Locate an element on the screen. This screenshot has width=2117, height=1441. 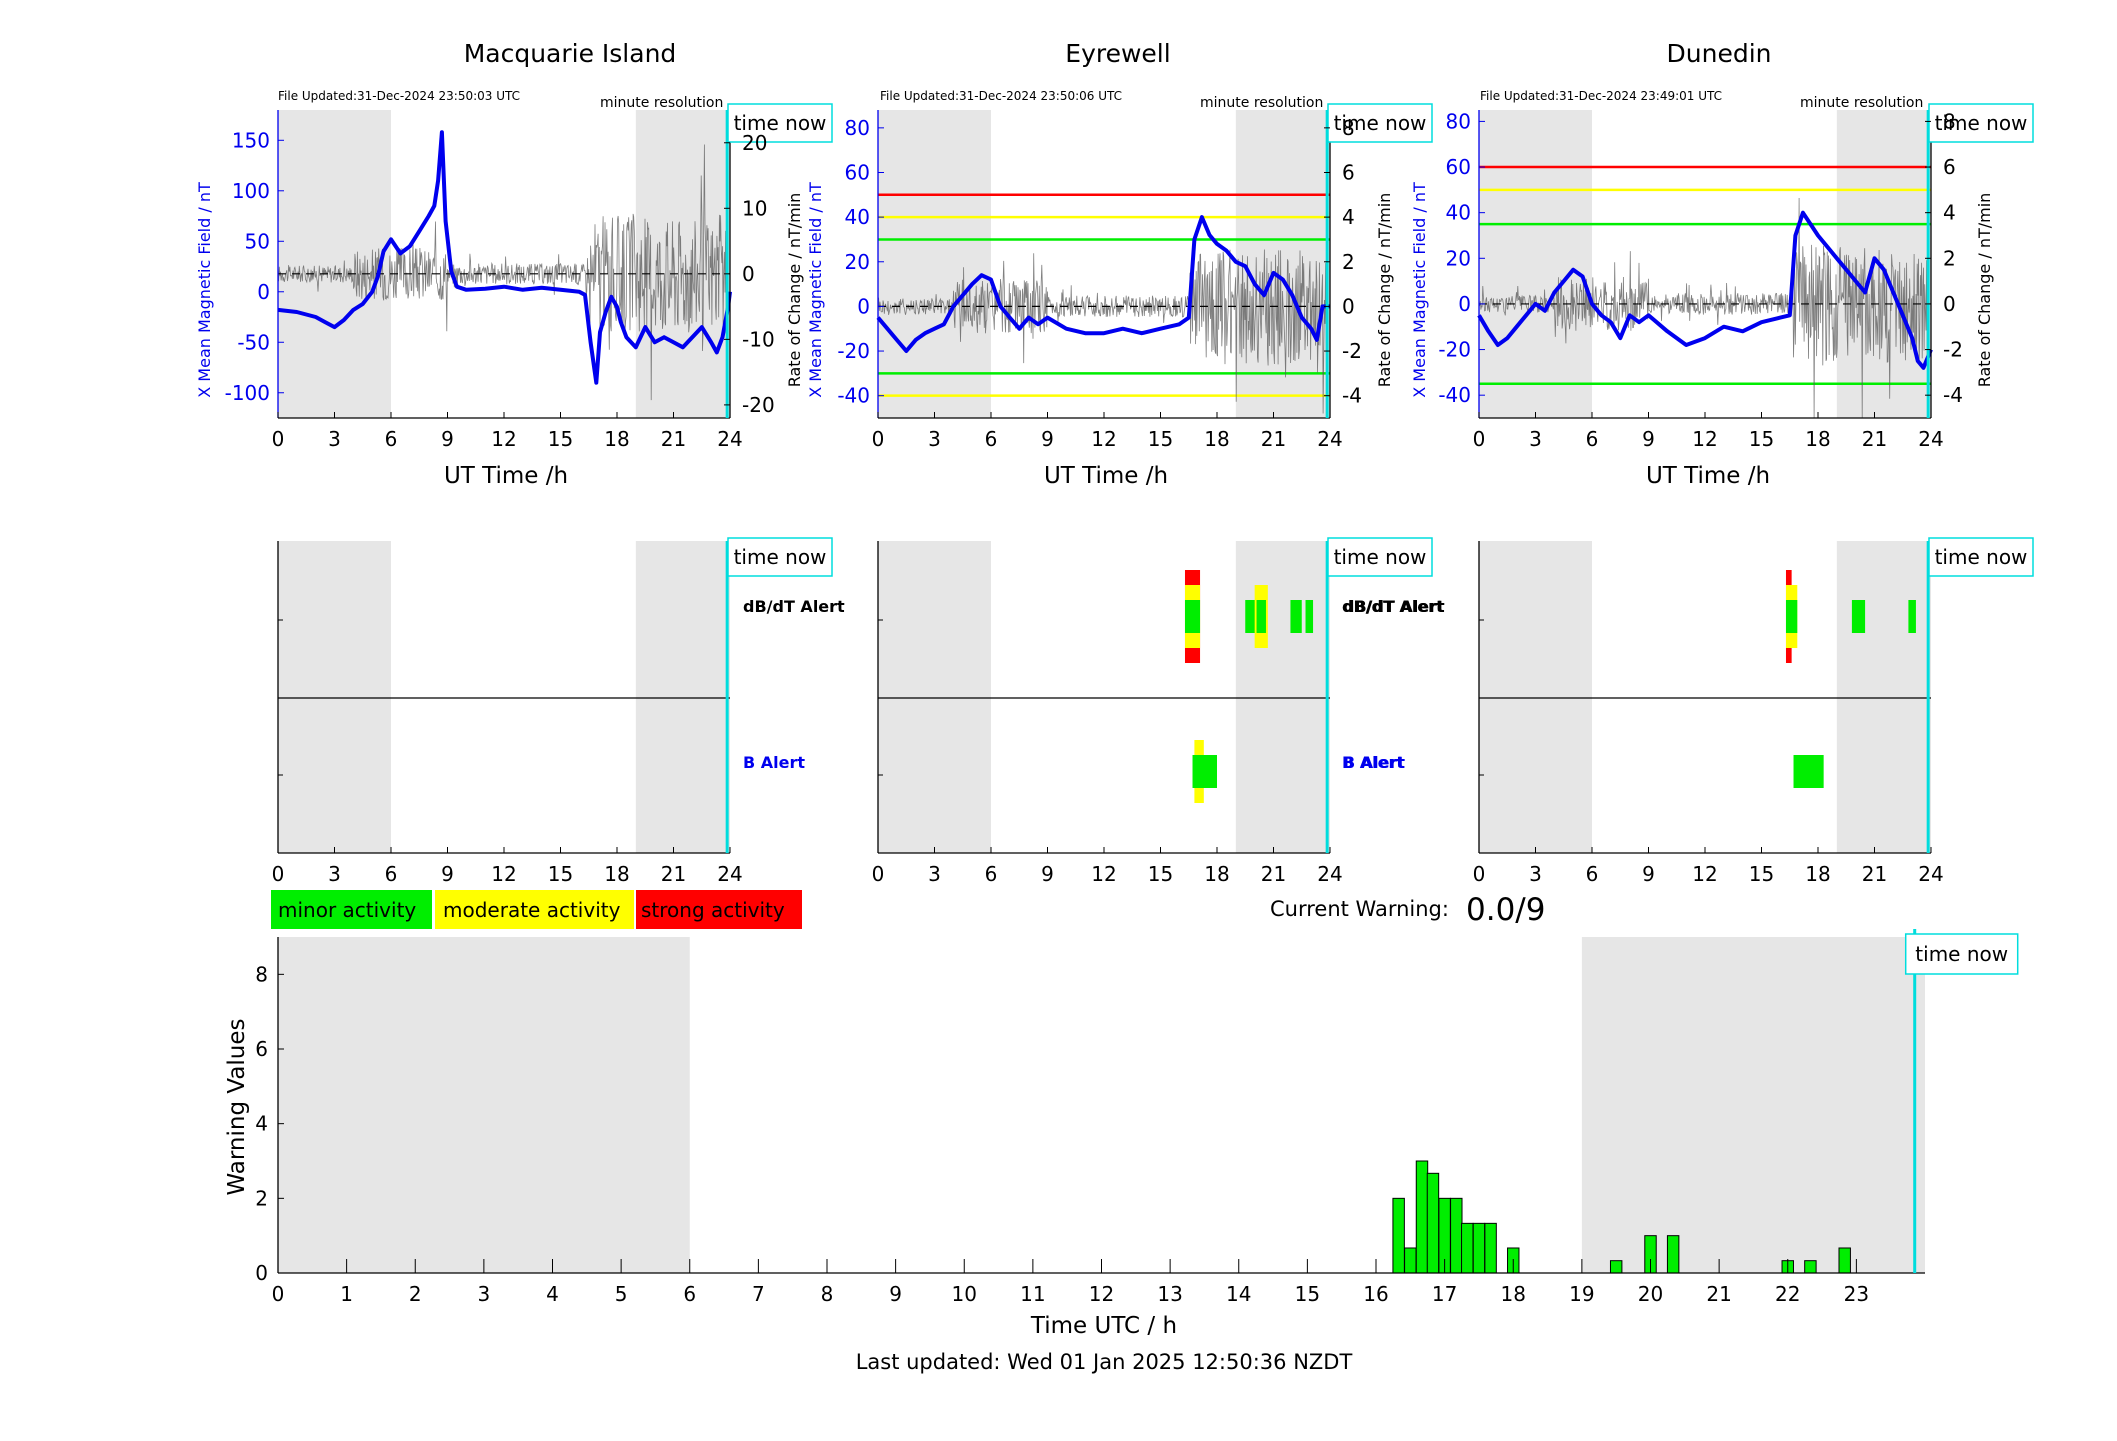
y-left-tick-label: 60 is located at coordinates (857, 172).